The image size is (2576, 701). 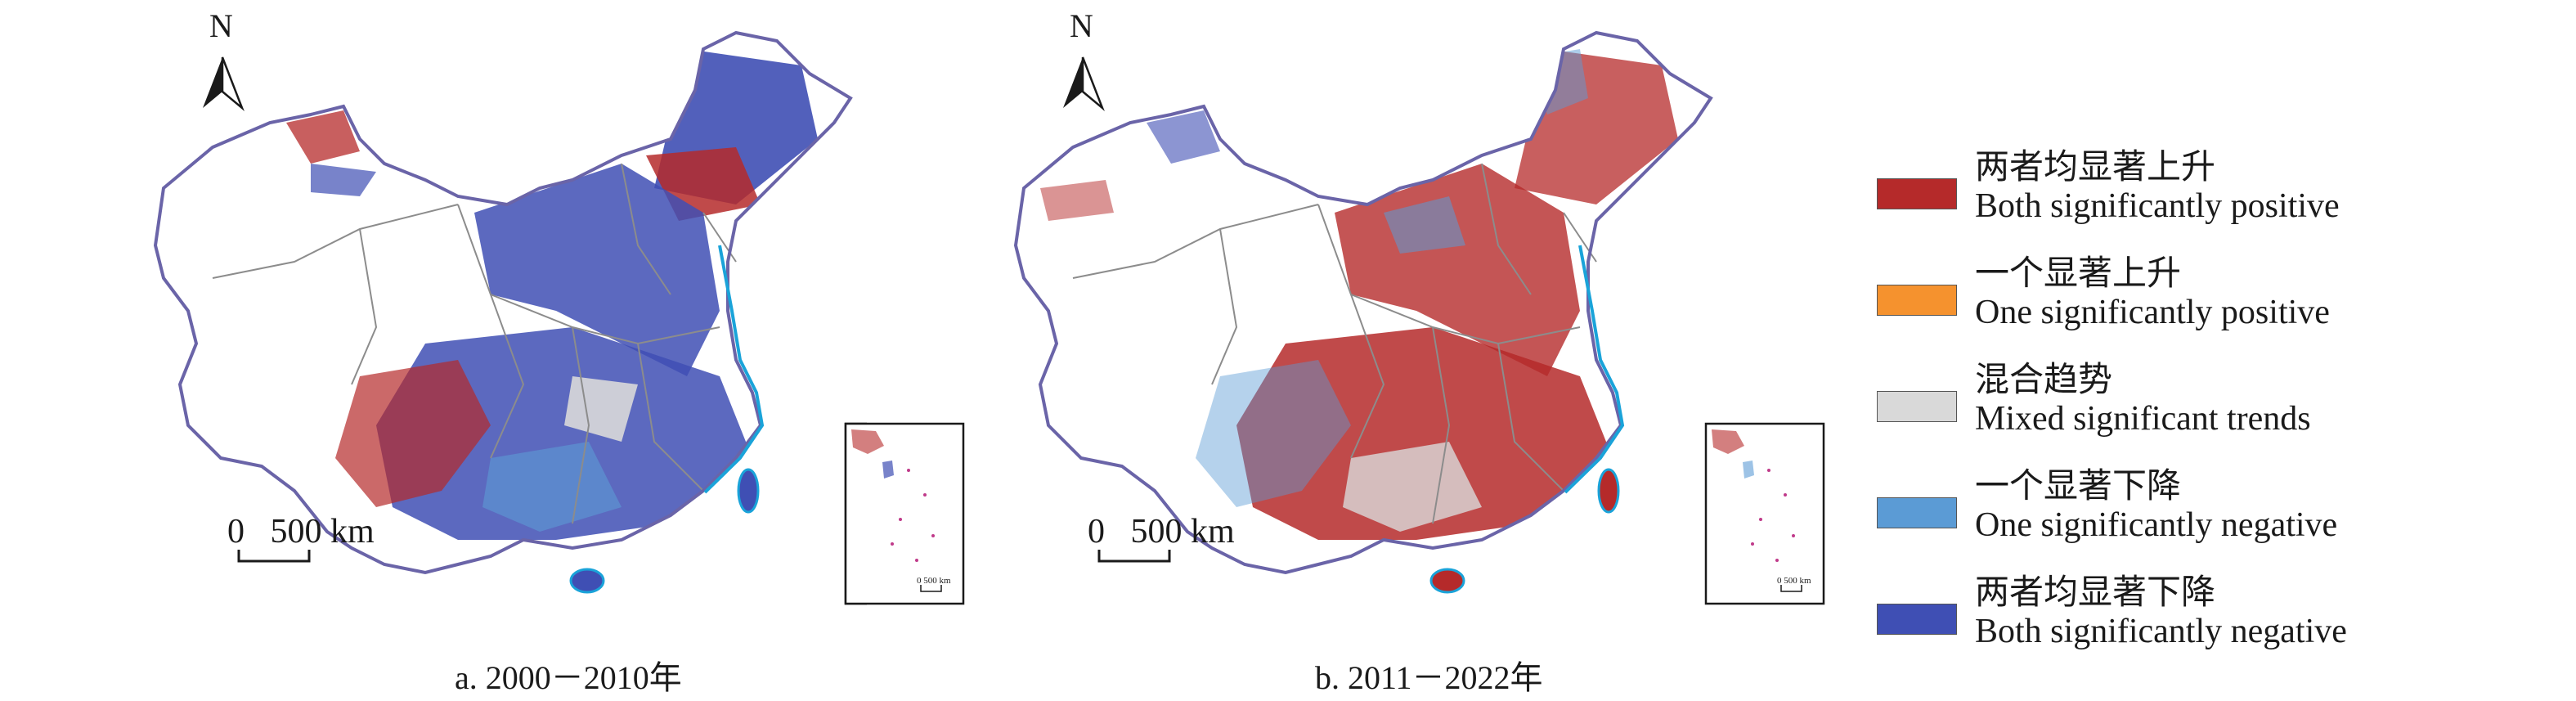 I want to click on legend-label-en: One significantly negative, so click(x=2156, y=525).